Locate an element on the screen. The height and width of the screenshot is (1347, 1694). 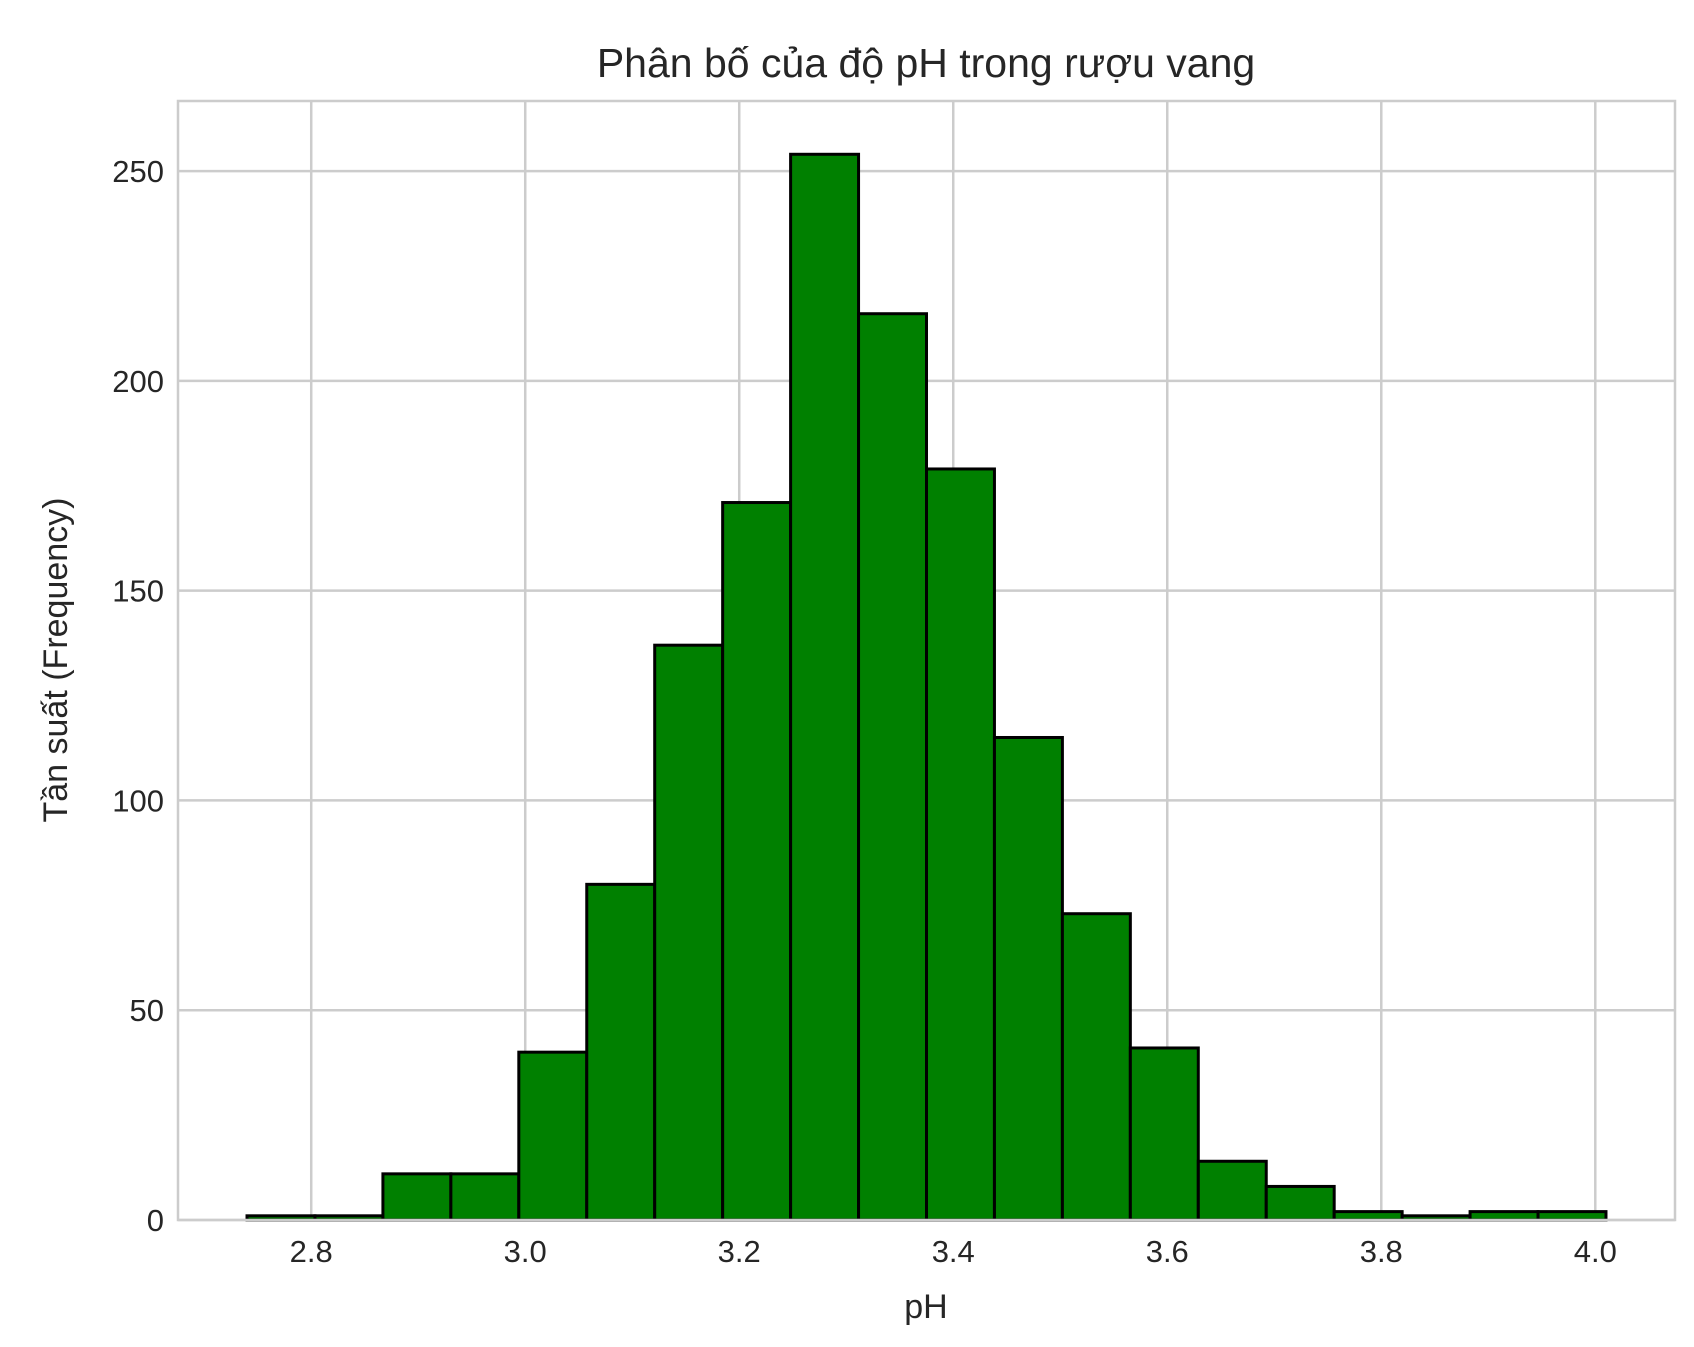
y-tick-label: 200 is located at coordinates (138, 381).